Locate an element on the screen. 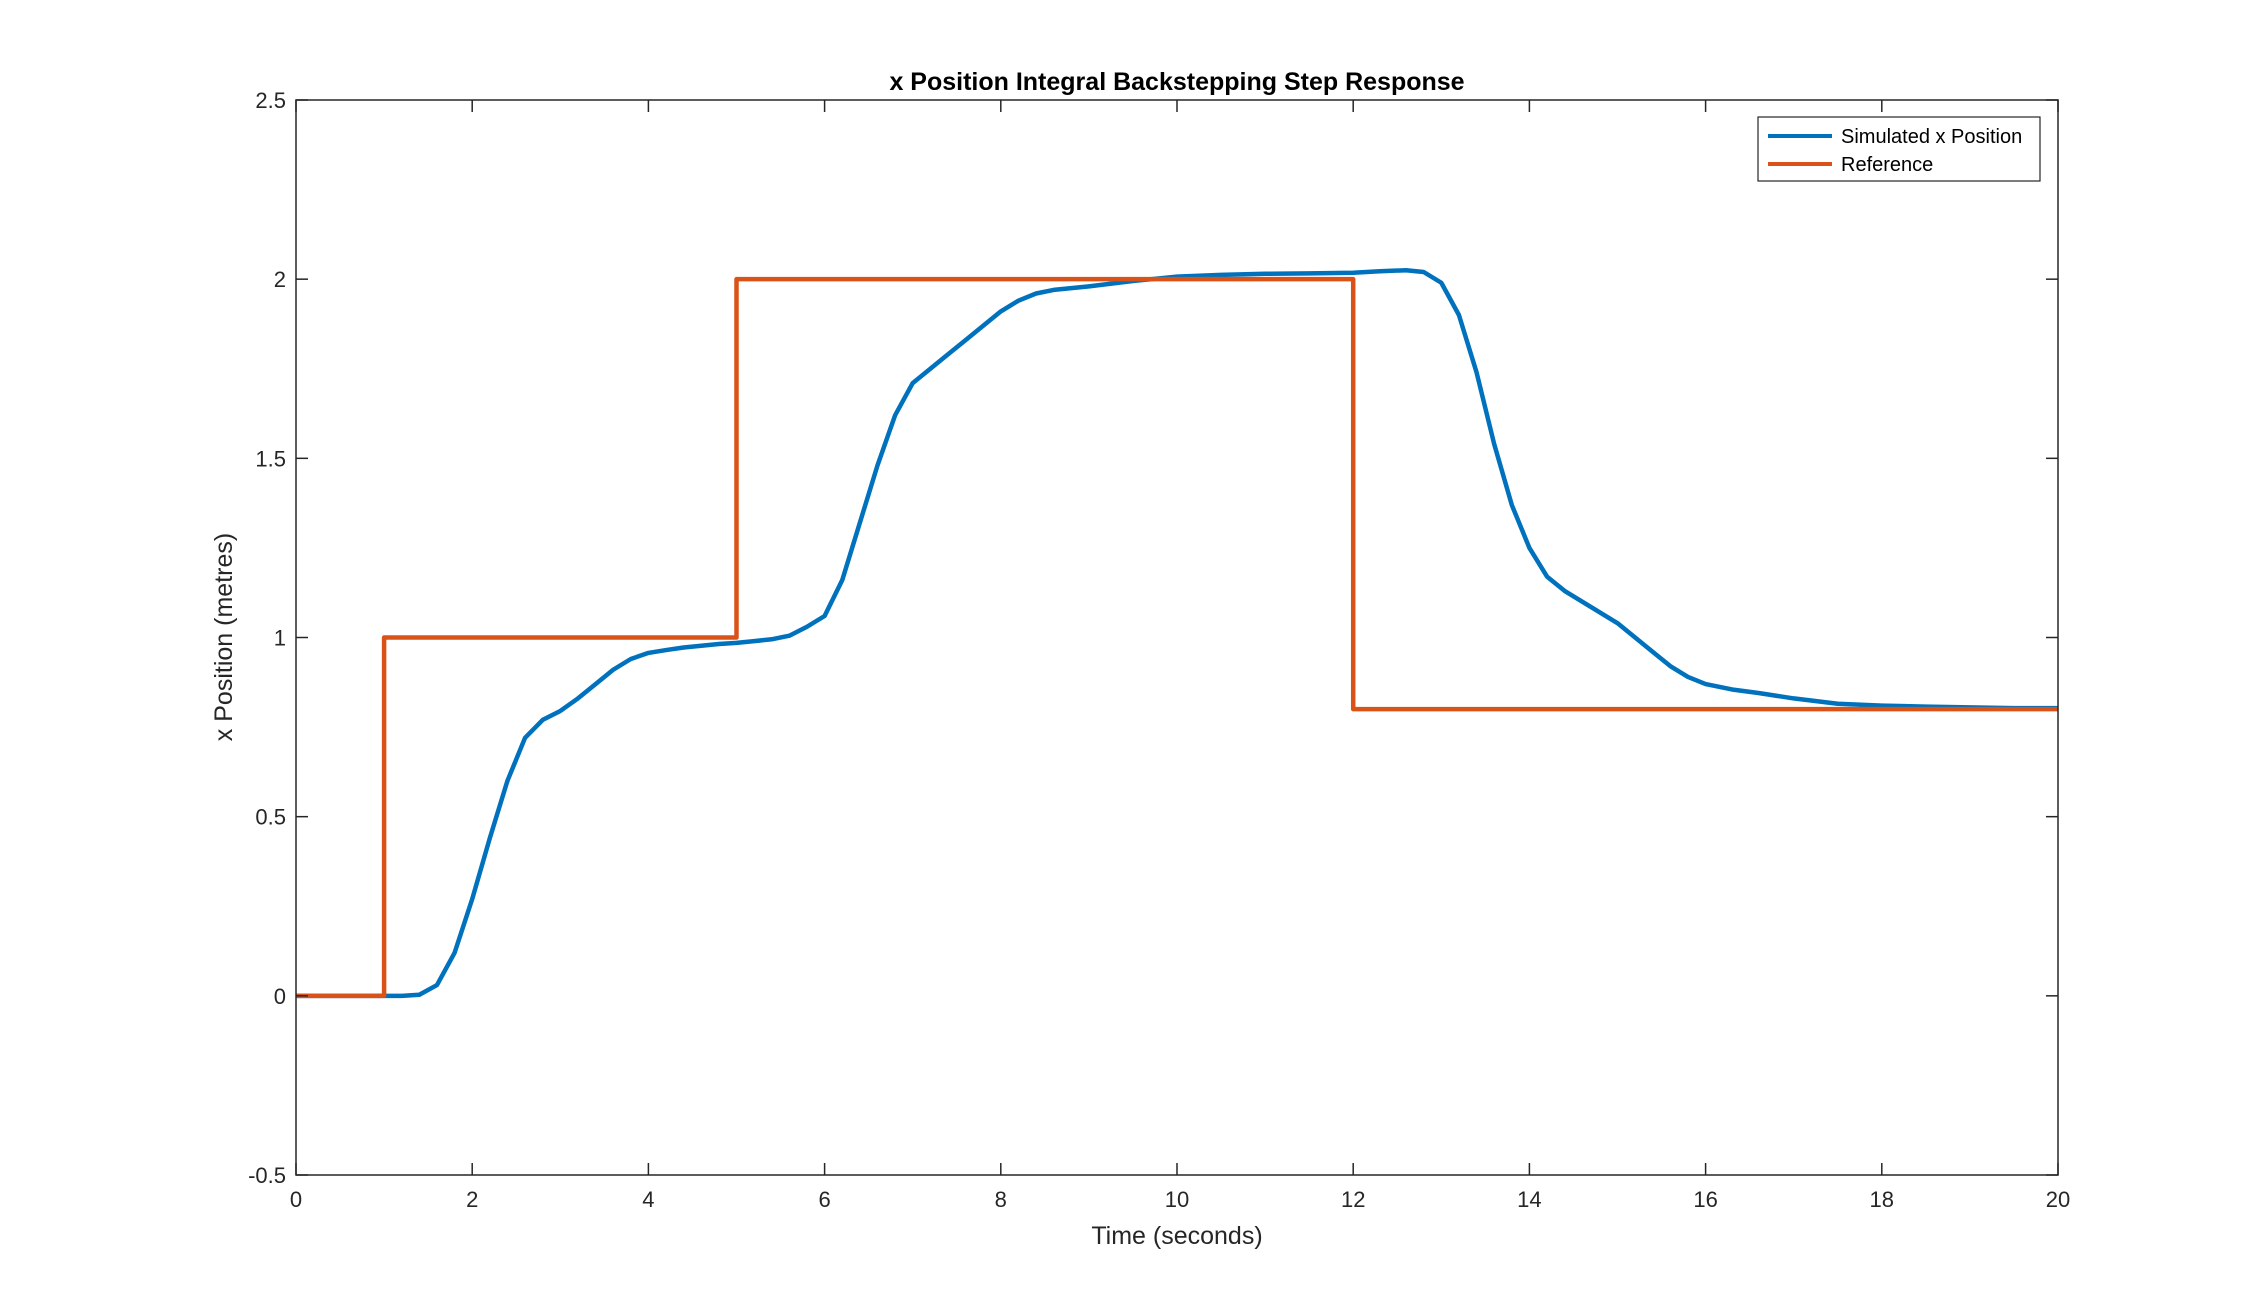 The height and width of the screenshot is (1309, 2256). x-tick-label: 16 is located at coordinates (1705, 1199).